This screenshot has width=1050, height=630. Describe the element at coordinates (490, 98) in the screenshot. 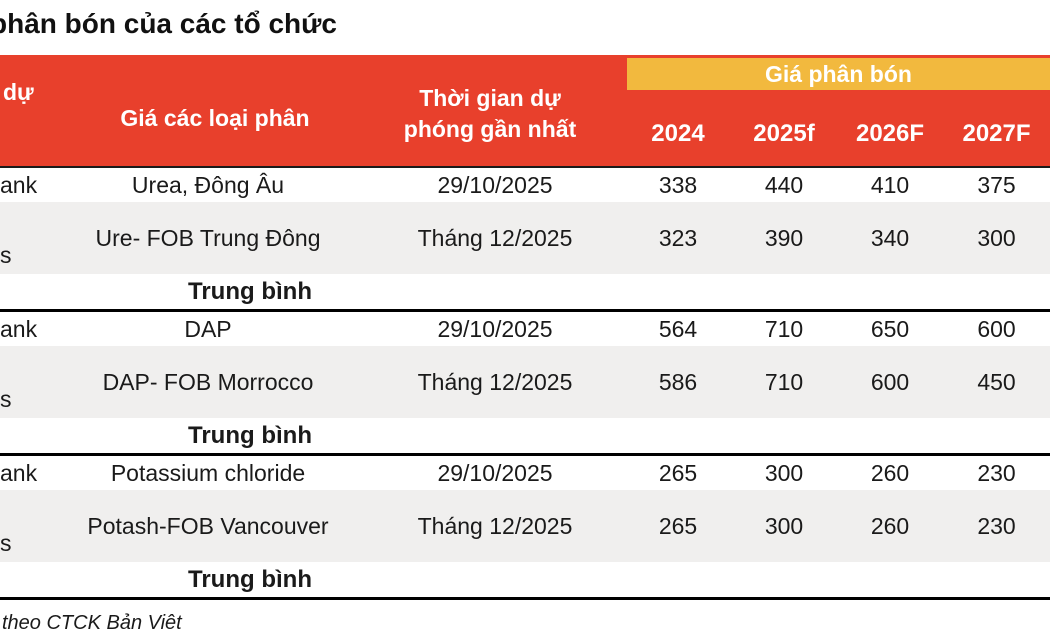

I see `header-col-time-line1: Thời gian dự` at that location.